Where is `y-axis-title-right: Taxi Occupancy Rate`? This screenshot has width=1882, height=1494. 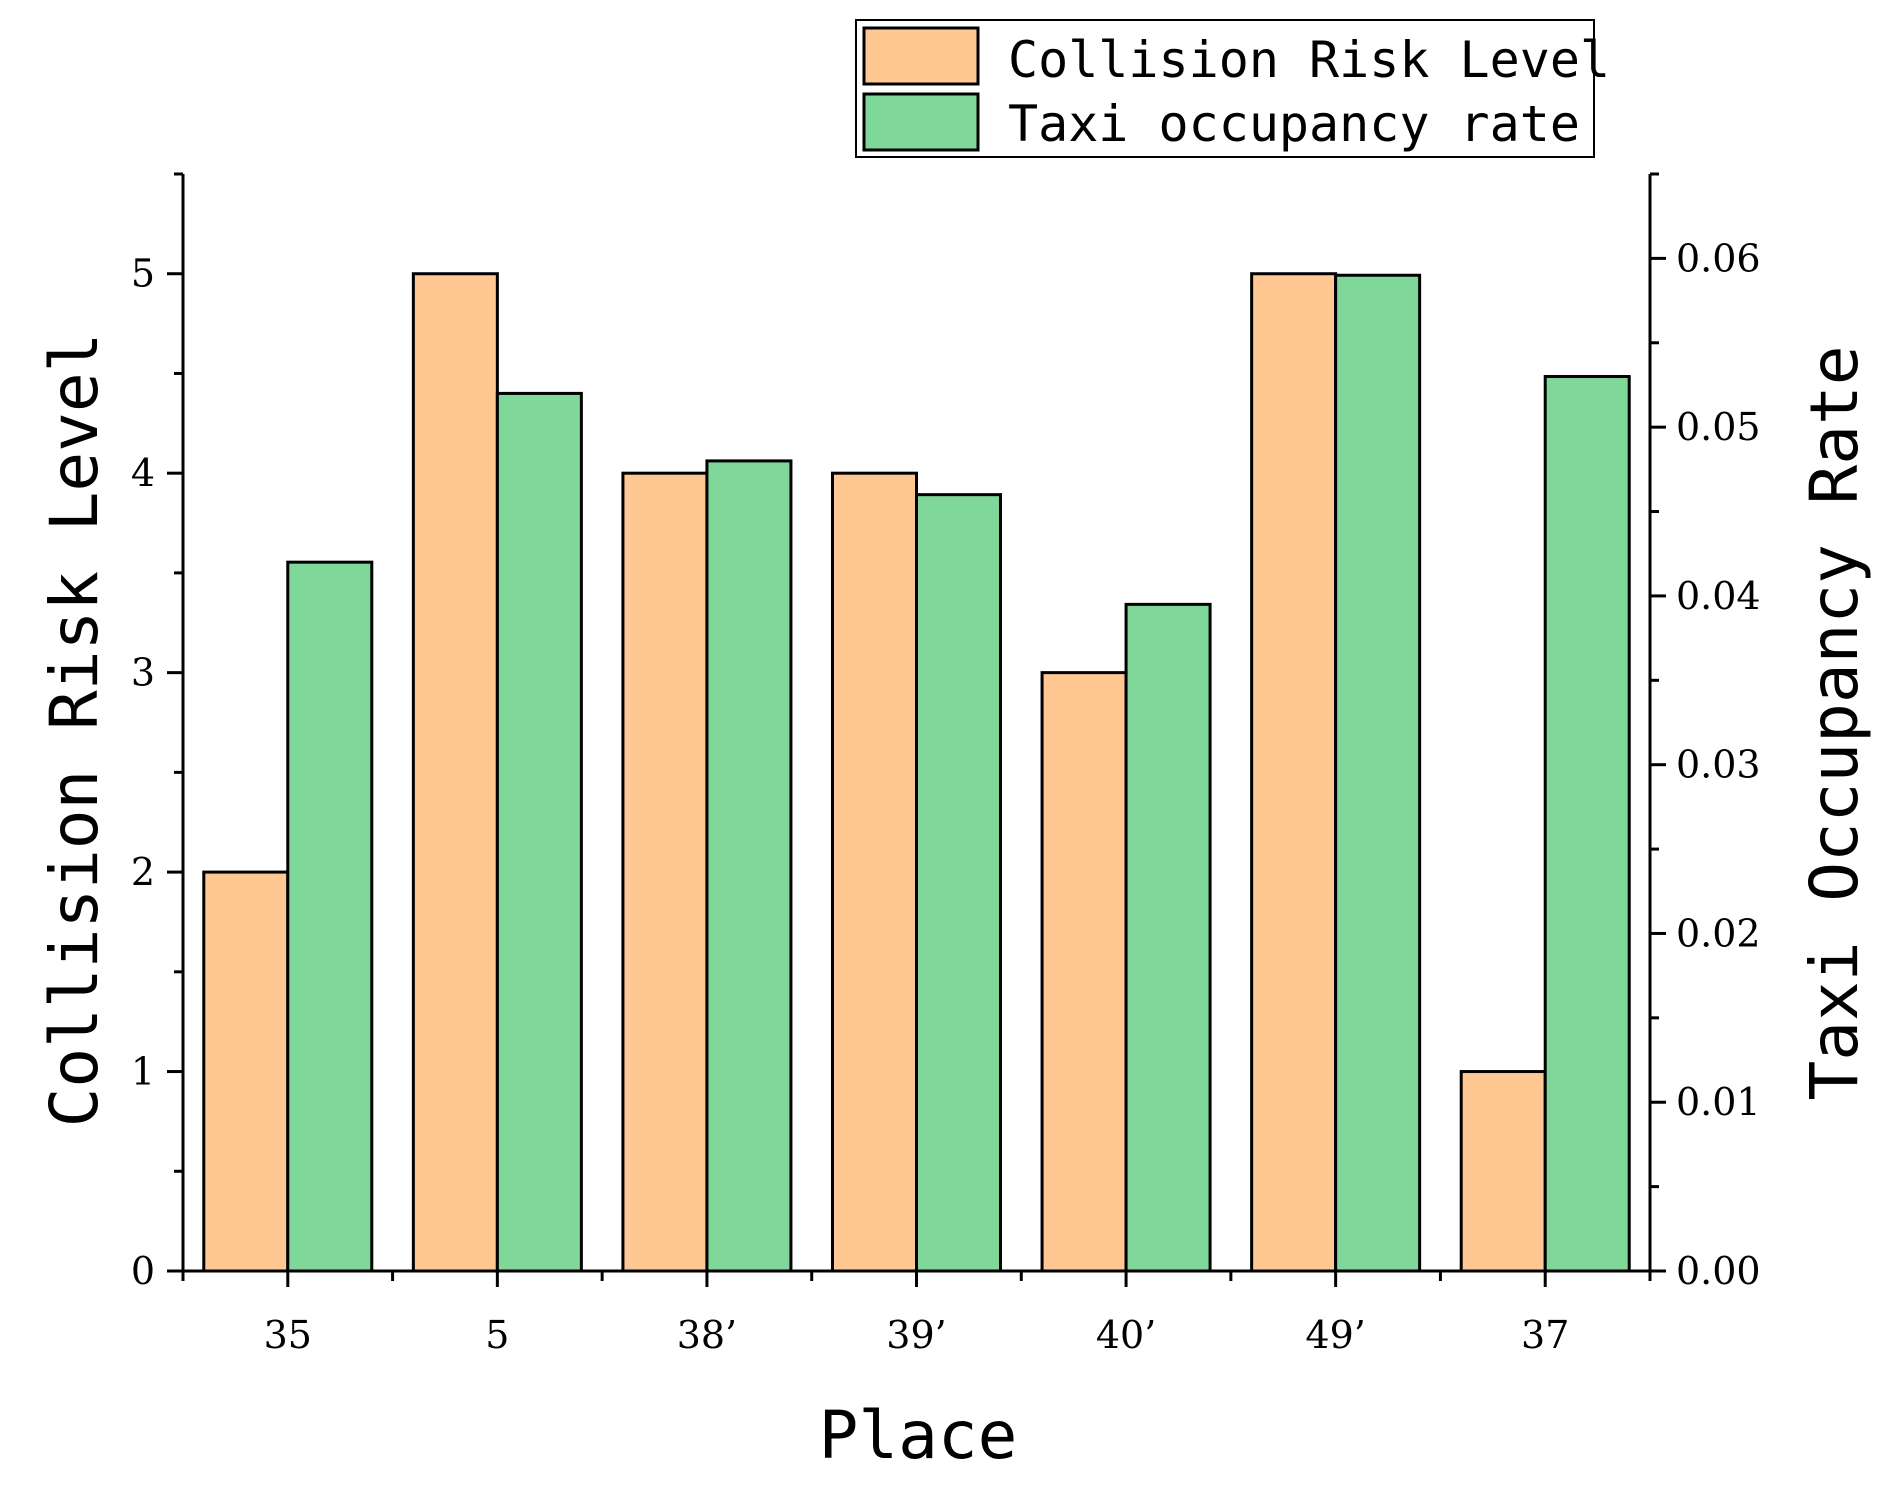
y-axis-title-right: Taxi Occupancy Rate is located at coordinates (1834, 723).